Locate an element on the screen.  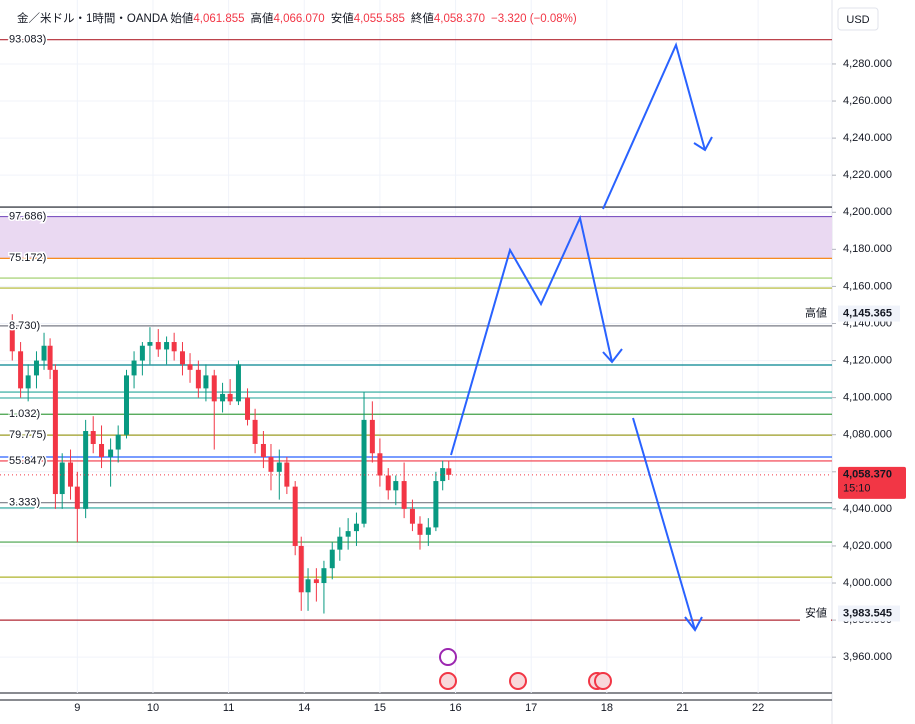
level-label: 93.083) is located at coordinates (27, 40).